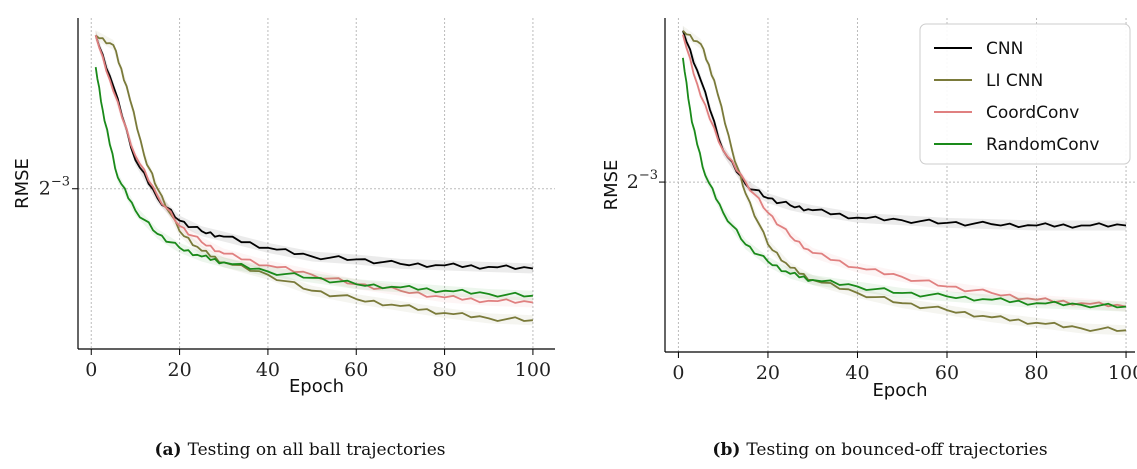  Describe the element at coordinates (167, 450) in the screenshot. I see `caption-label: (a)` at that location.